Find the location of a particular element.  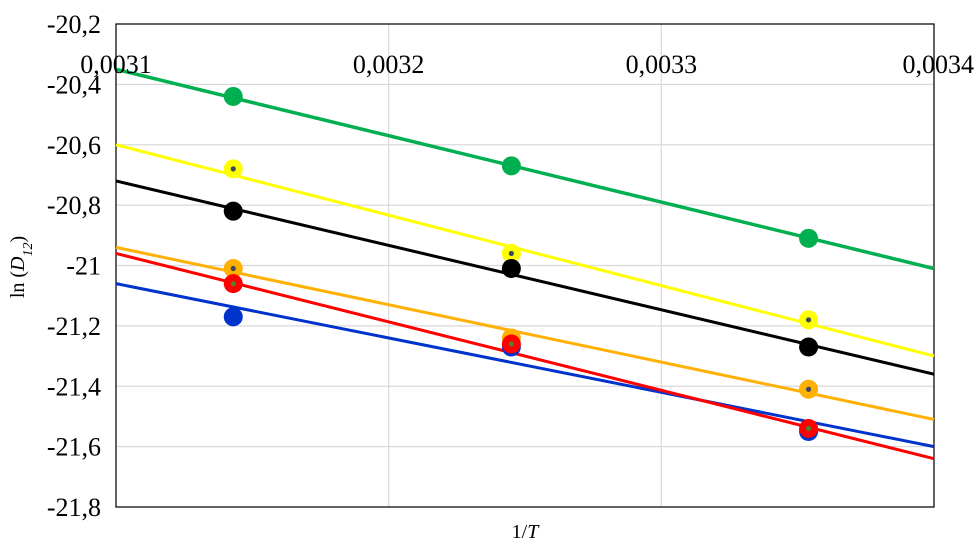

y-axis-title: ln (D12) is located at coordinates (21, 267).